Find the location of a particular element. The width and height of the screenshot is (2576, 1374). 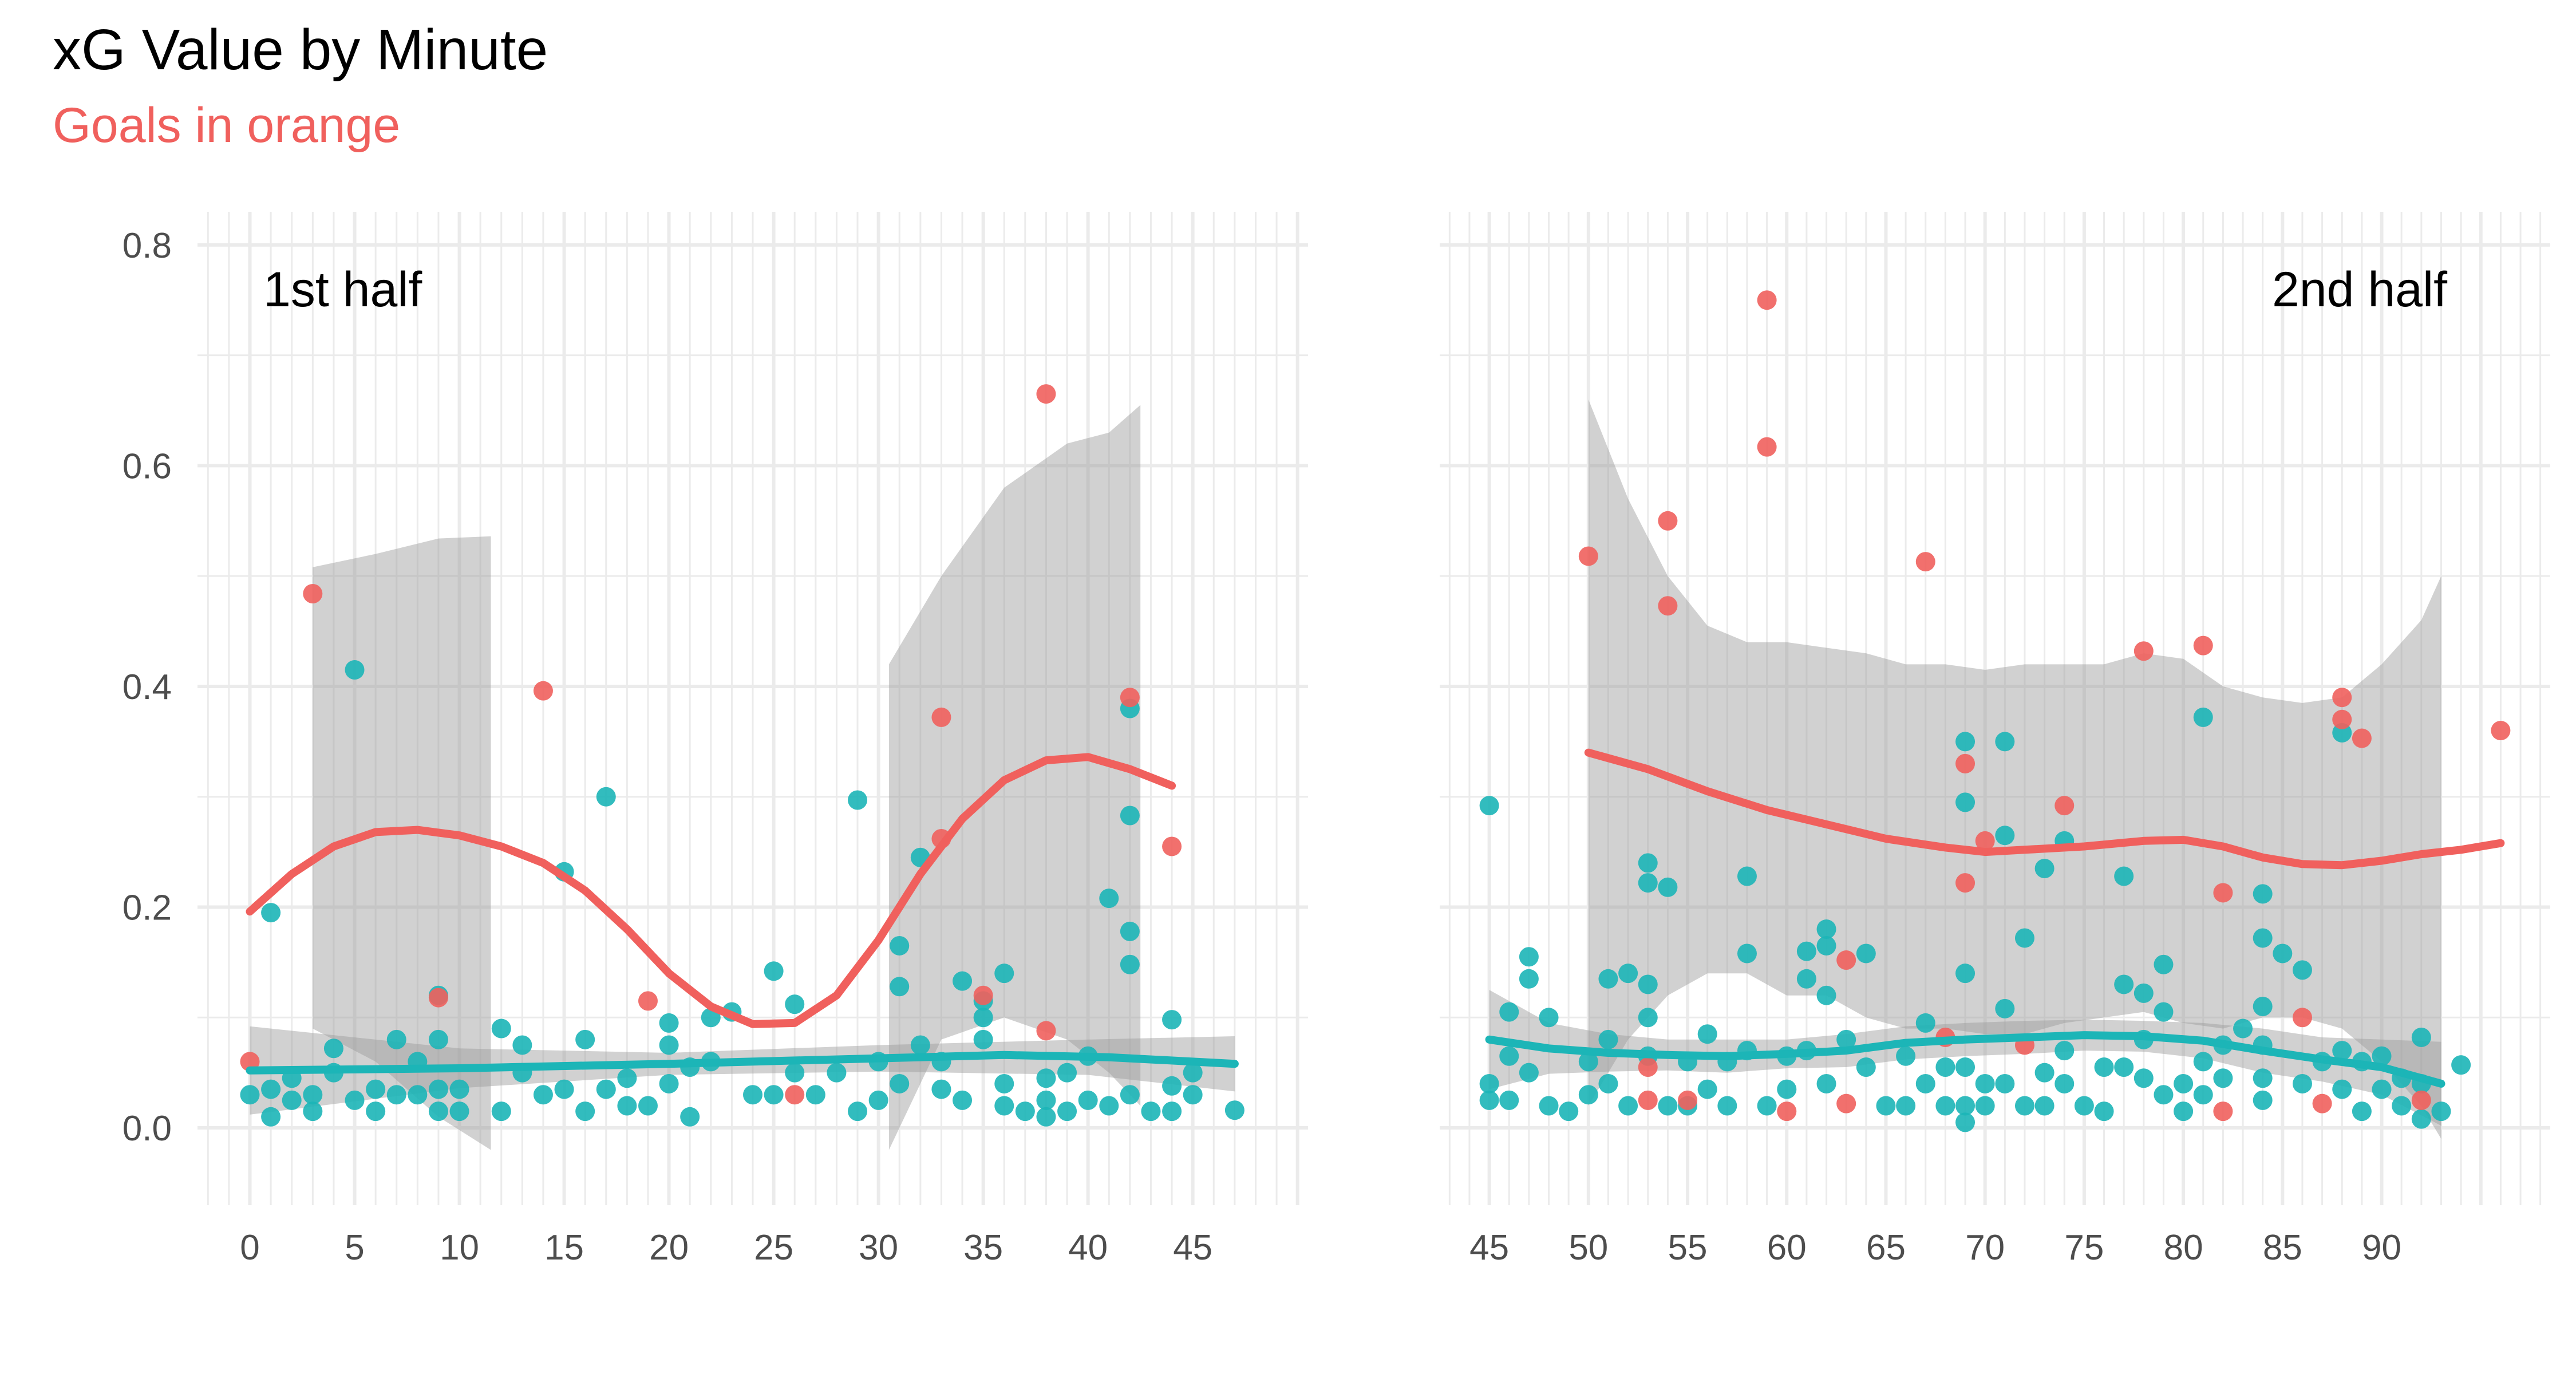

y-tick-label: 0.8 is located at coordinates (147, 246).